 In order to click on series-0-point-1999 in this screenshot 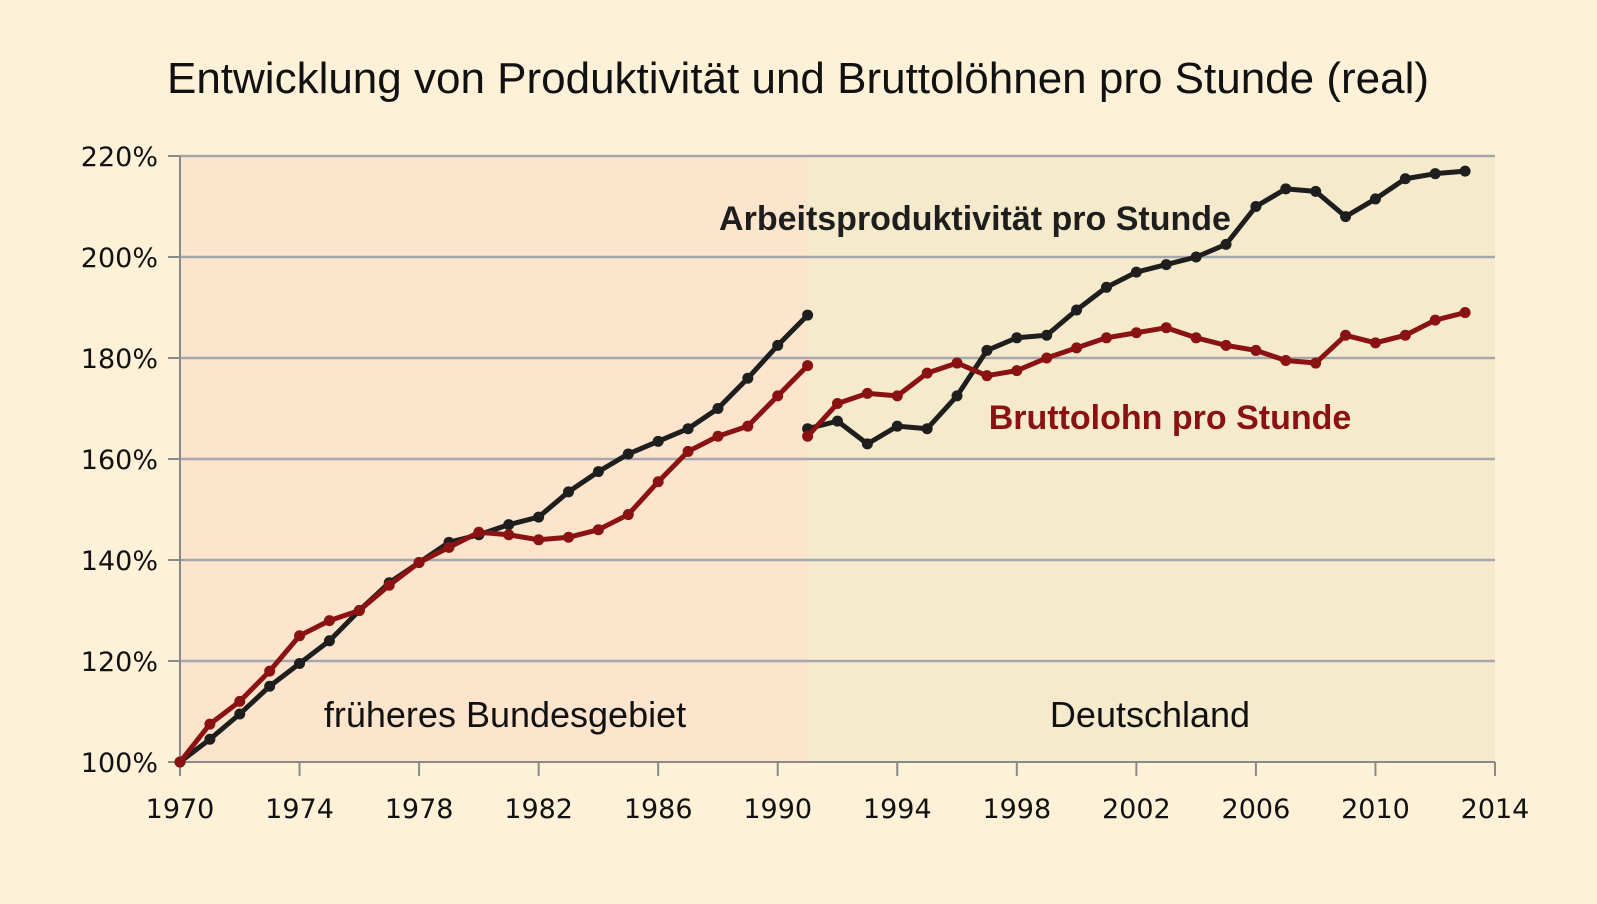, I will do `click(1047, 335)`.